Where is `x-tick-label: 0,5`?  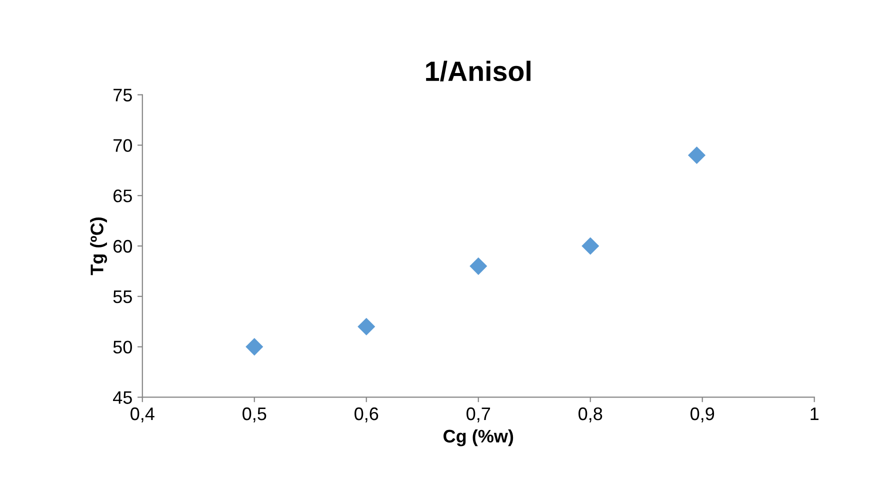
x-tick-label: 0,5 is located at coordinates (254, 414).